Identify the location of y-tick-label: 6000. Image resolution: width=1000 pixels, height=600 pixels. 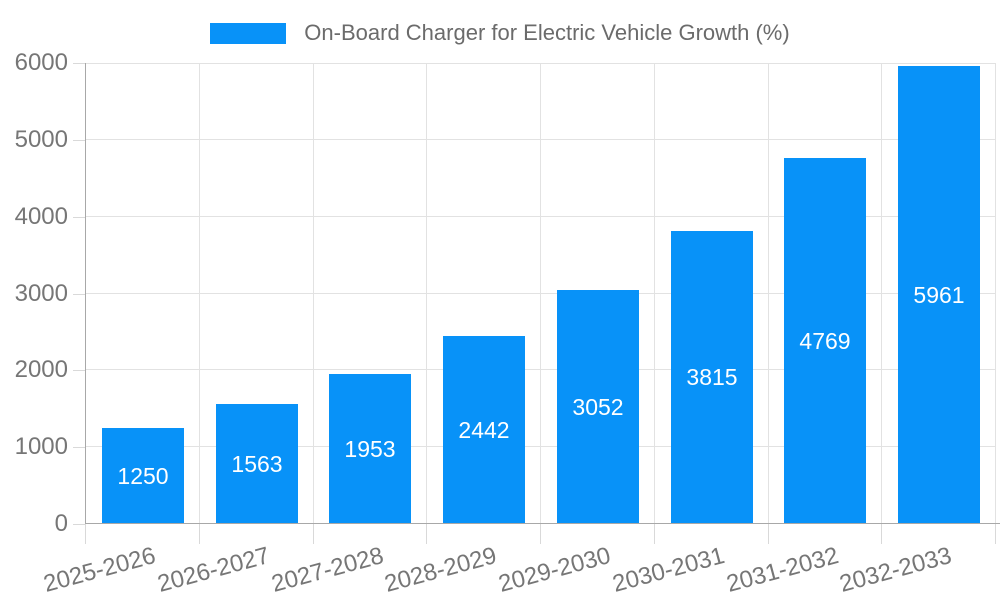
(41, 62).